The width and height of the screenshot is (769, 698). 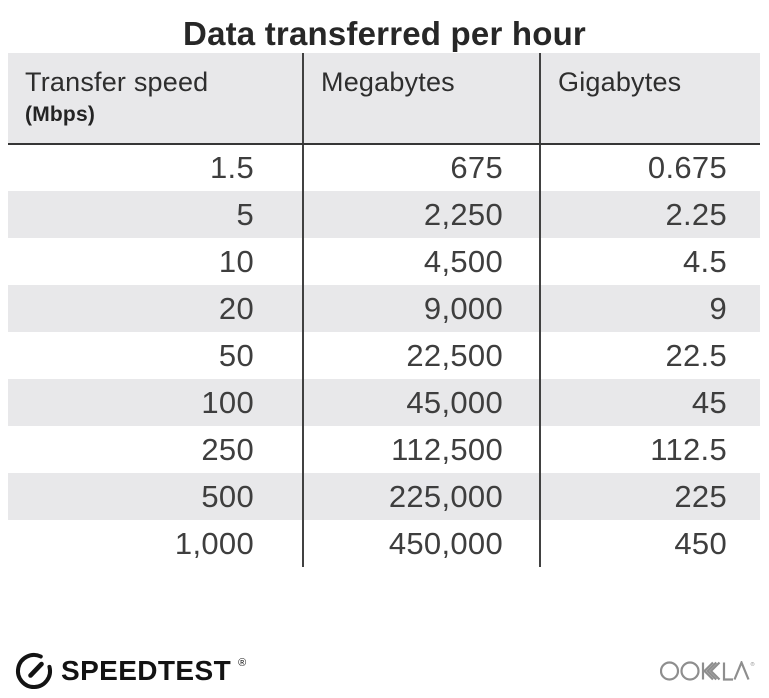 What do you see at coordinates (156, 308) in the screenshot?
I see `cell-transfer-speed: 20` at bounding box center [156, 308].